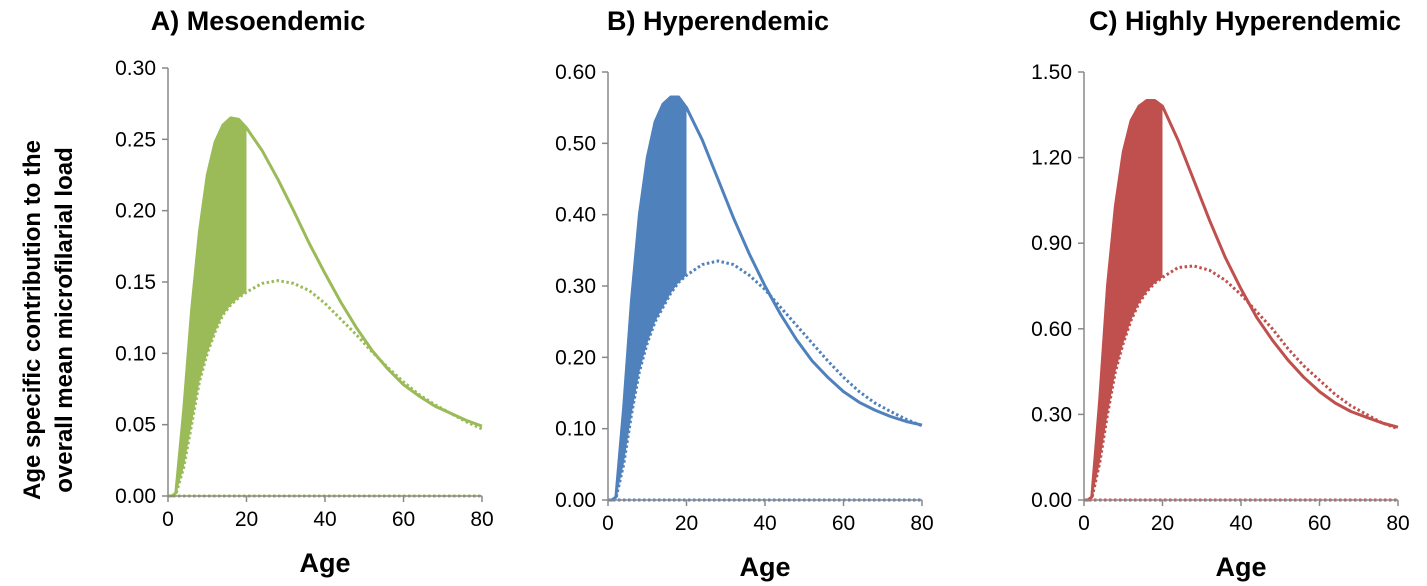  I want to click on panel-title: C) Highly Hyperendemic, so click(1245, 21).